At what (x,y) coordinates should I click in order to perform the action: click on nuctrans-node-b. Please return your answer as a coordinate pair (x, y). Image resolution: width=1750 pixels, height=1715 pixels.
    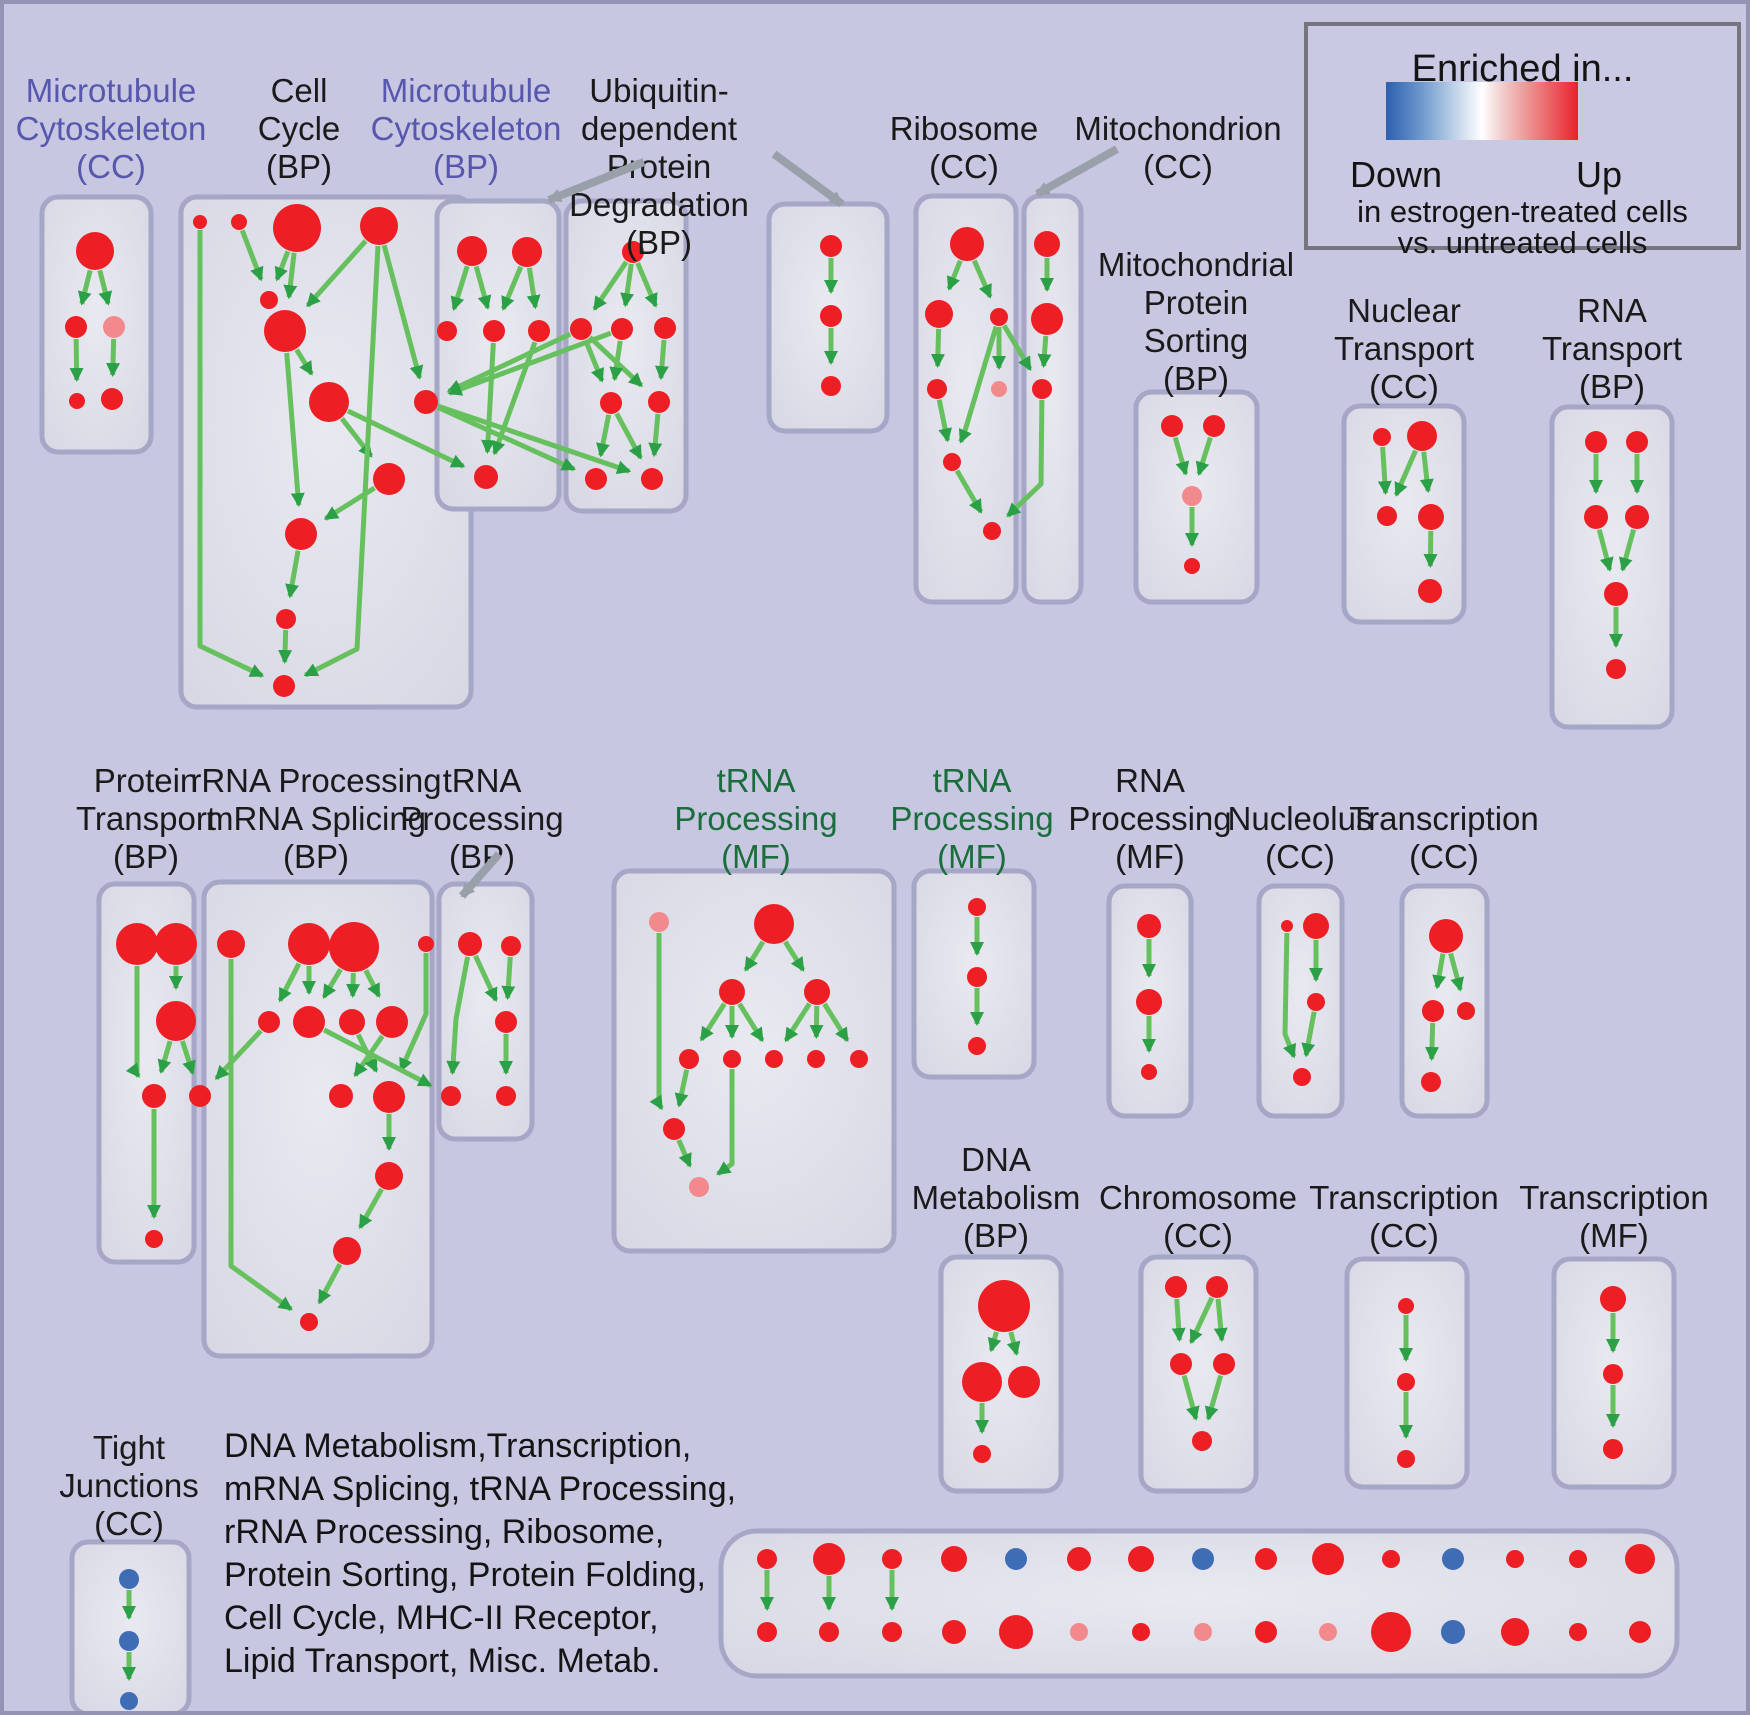
    Looking at the image, I should click on (1430, 591).